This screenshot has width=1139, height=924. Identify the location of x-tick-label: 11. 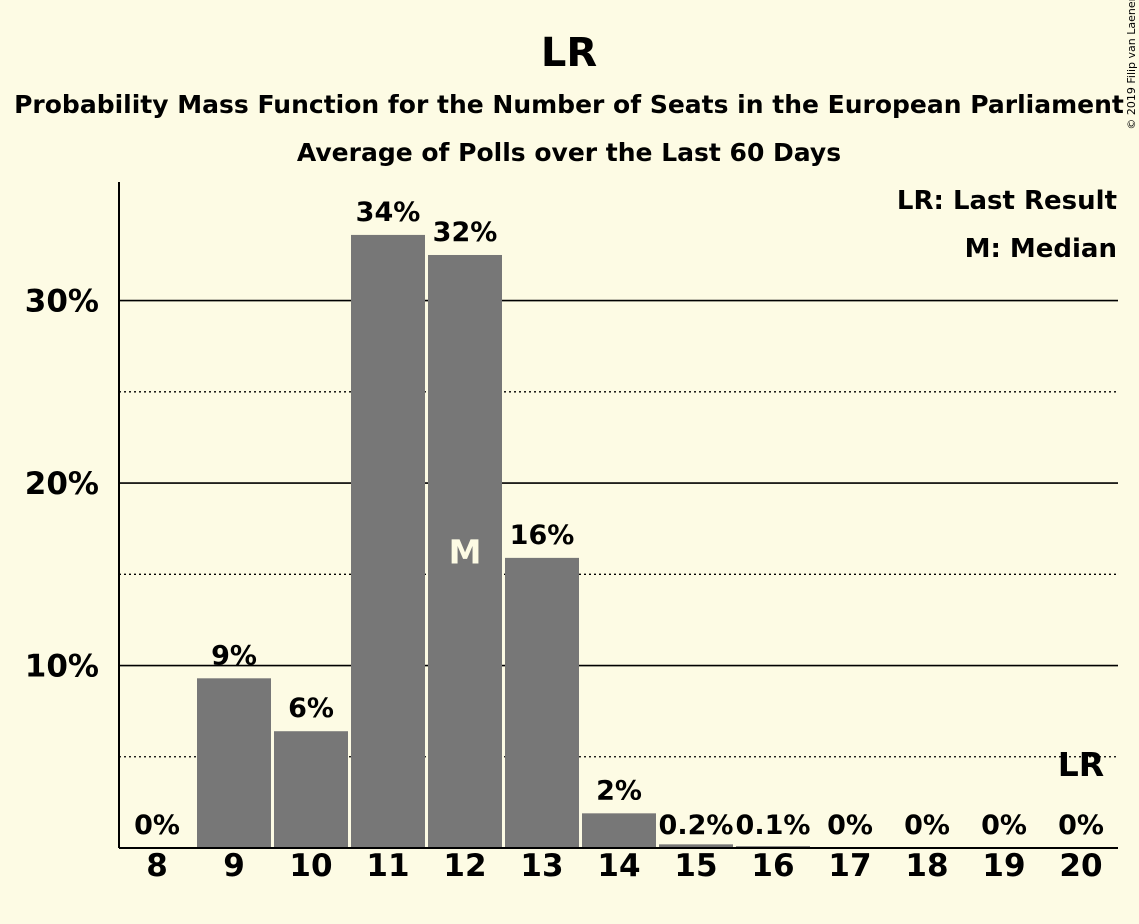
(387, 866).